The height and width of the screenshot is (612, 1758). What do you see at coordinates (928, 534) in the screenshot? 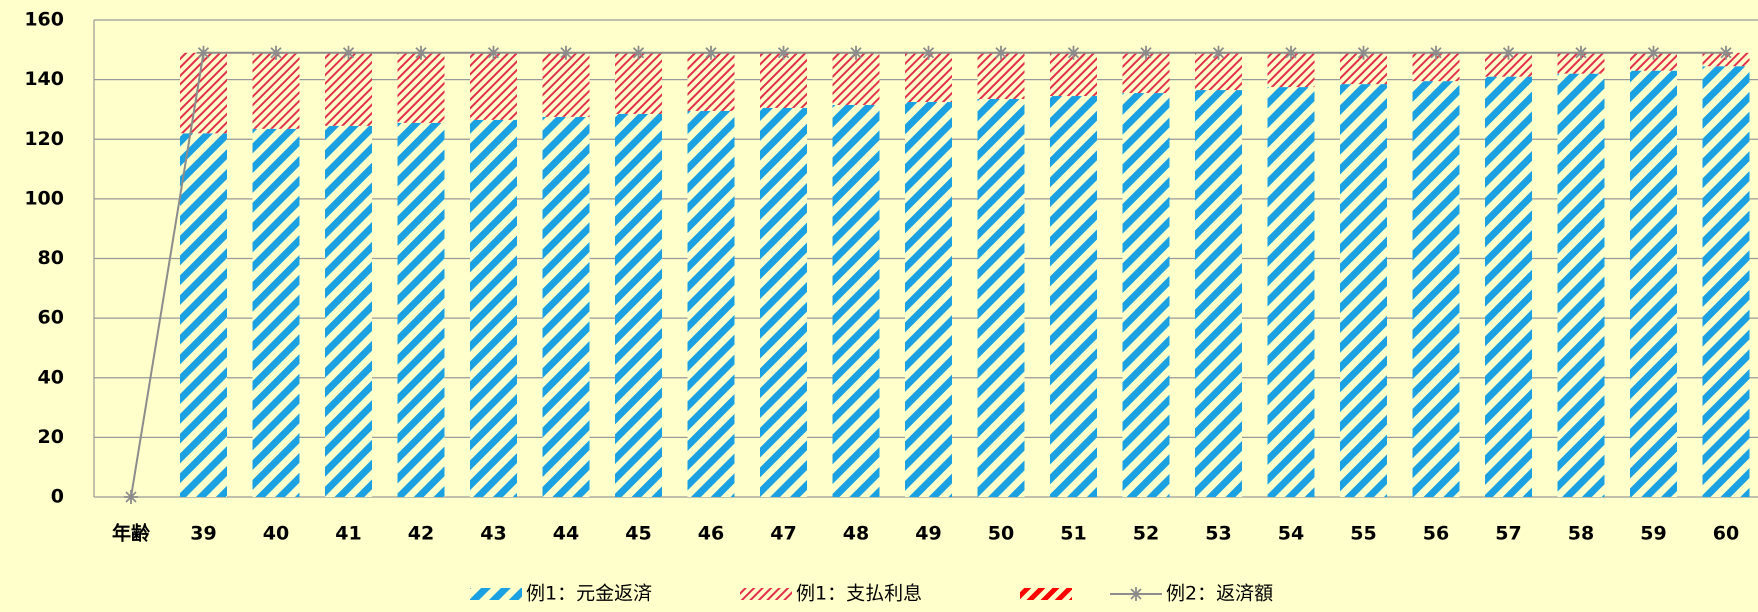
I see `x-tick-label: 49` at bounding box center [928, 534].